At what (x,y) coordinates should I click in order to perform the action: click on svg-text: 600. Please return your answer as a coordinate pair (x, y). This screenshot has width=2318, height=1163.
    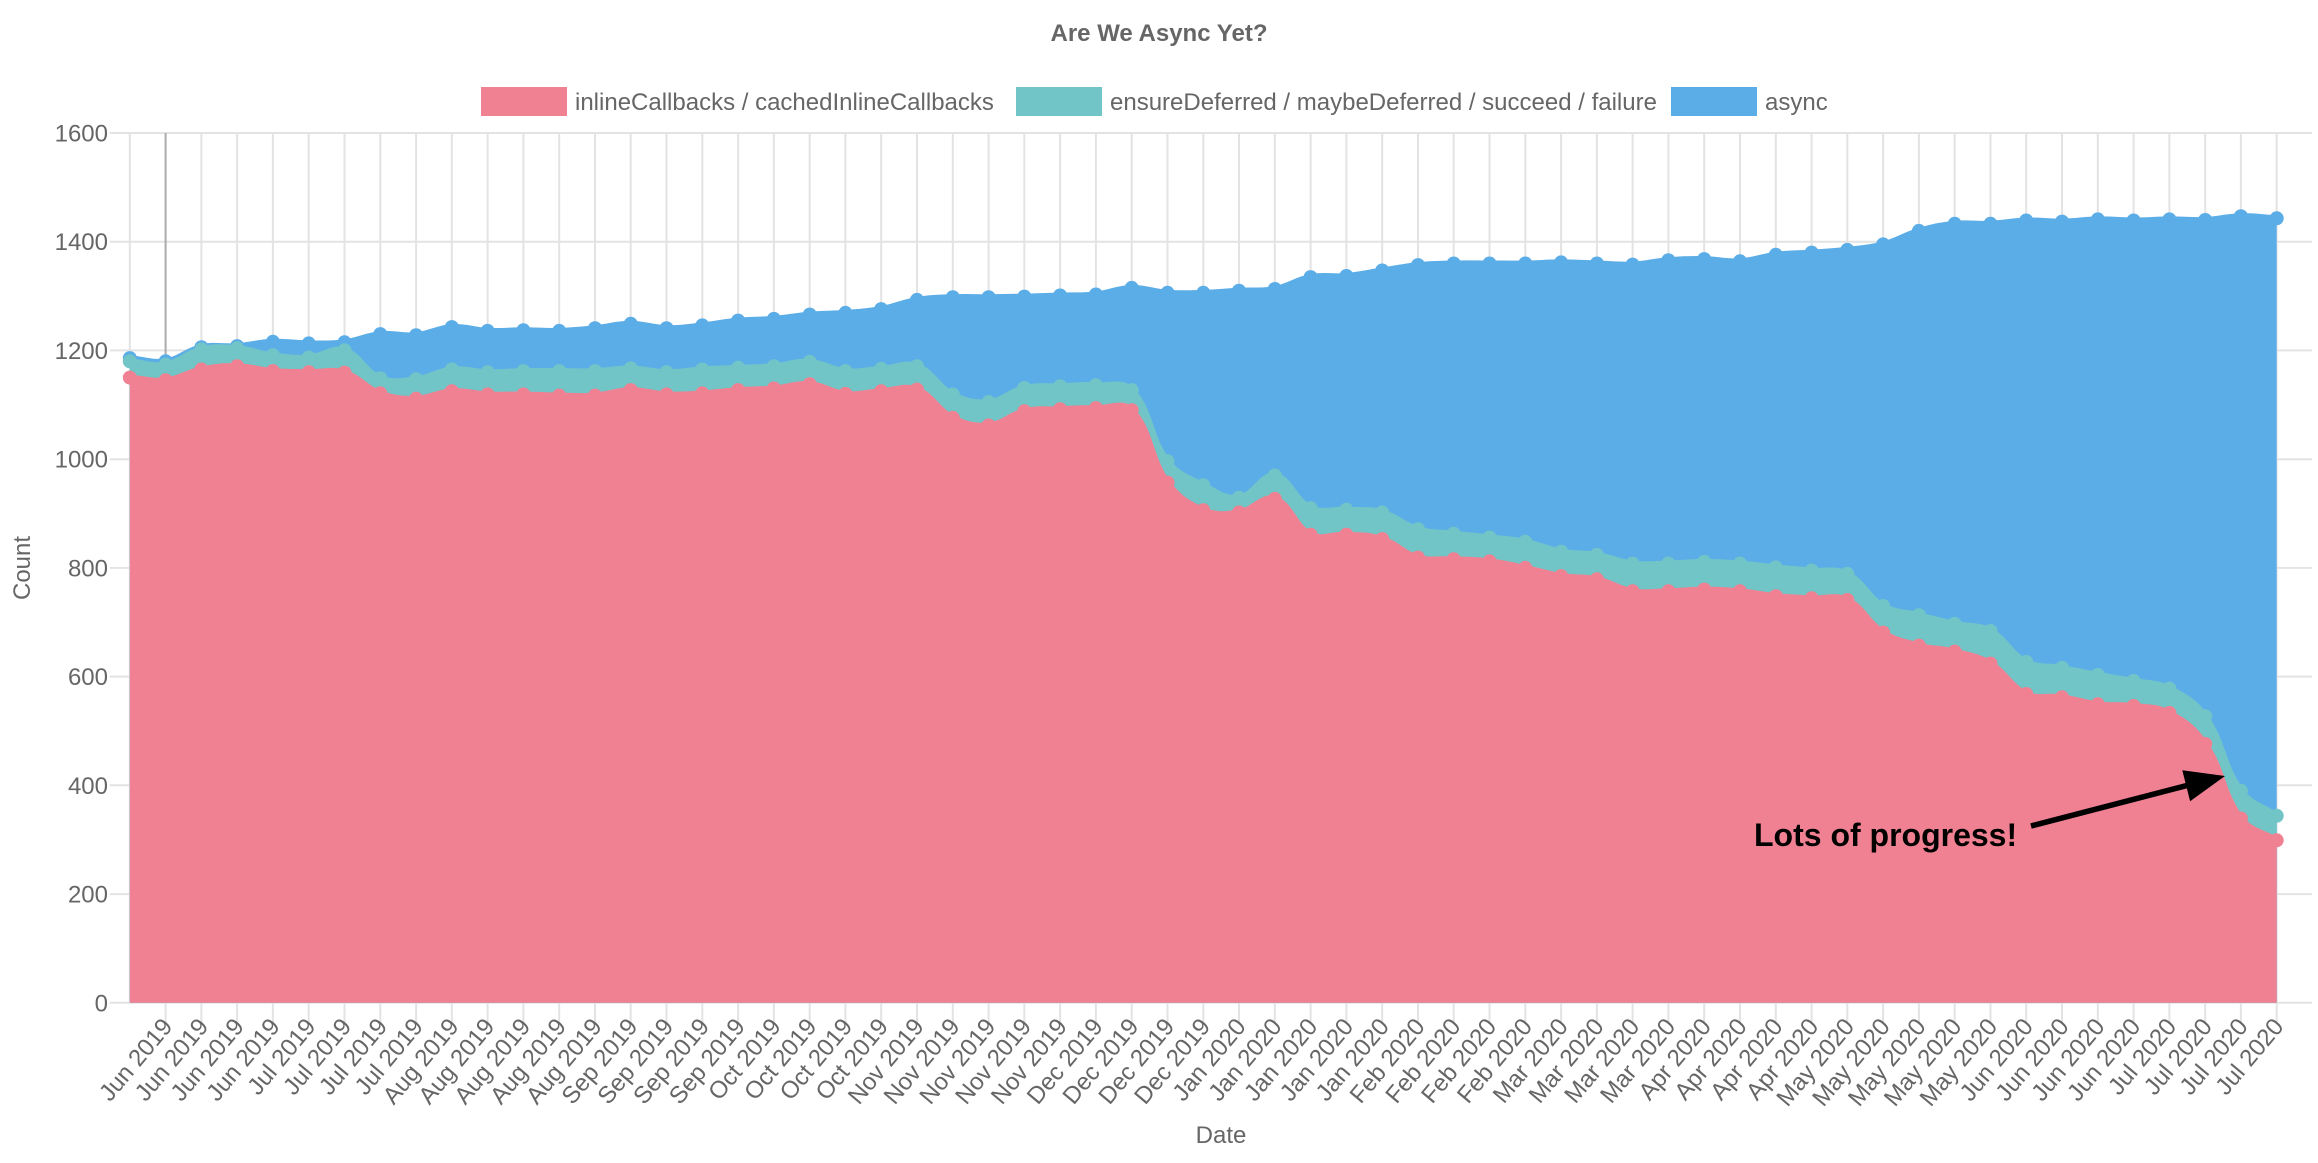
    Looking at the image, I should click on (88, 677).